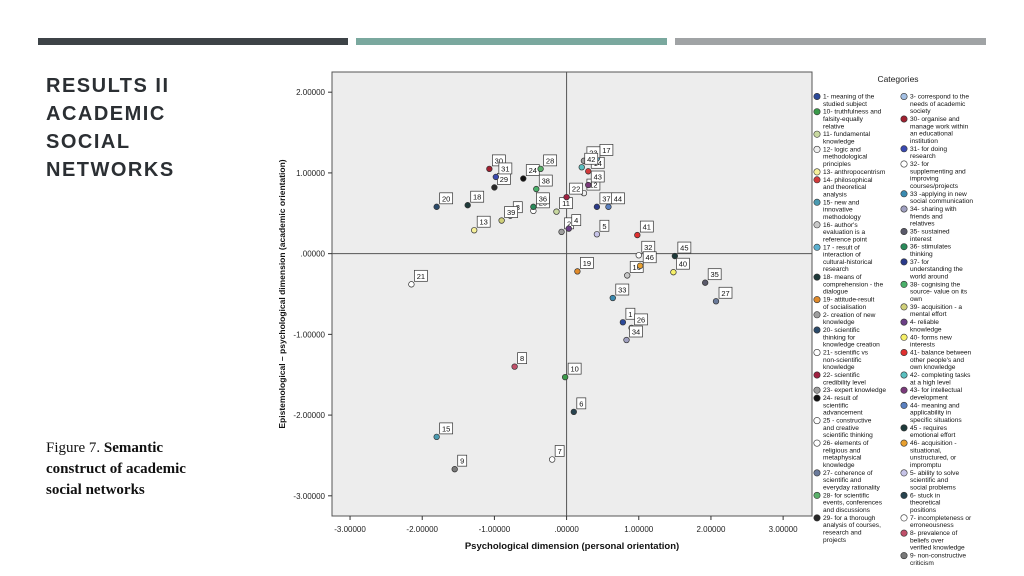 This screenshot has width=1024, height=576. What do you see at coordinates (566, 203) in the screenshot?
I see `data-label: 11` at bounding box center [566, 203].